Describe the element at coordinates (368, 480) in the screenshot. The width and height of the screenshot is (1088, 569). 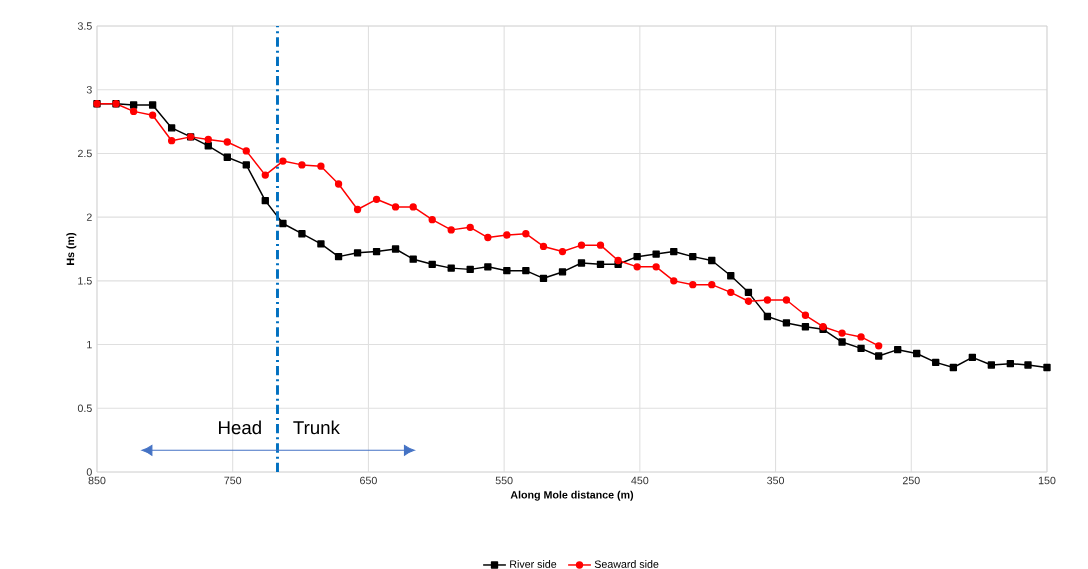
I see `x-tick-label: 650` at that location.